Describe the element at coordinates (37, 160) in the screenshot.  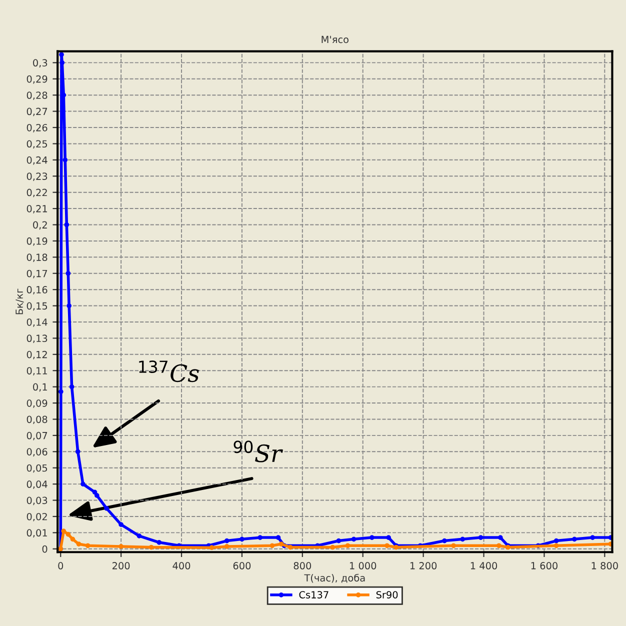
I see `y-tick-label: 0,24` at that location.